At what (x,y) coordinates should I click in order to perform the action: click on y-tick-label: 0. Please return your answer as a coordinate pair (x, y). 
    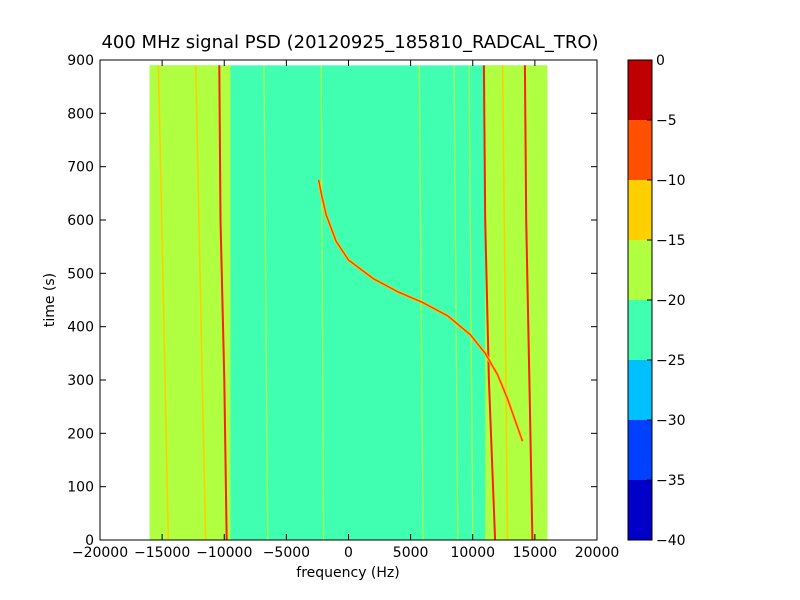
    Looking at the image, I should click on (89, 541).